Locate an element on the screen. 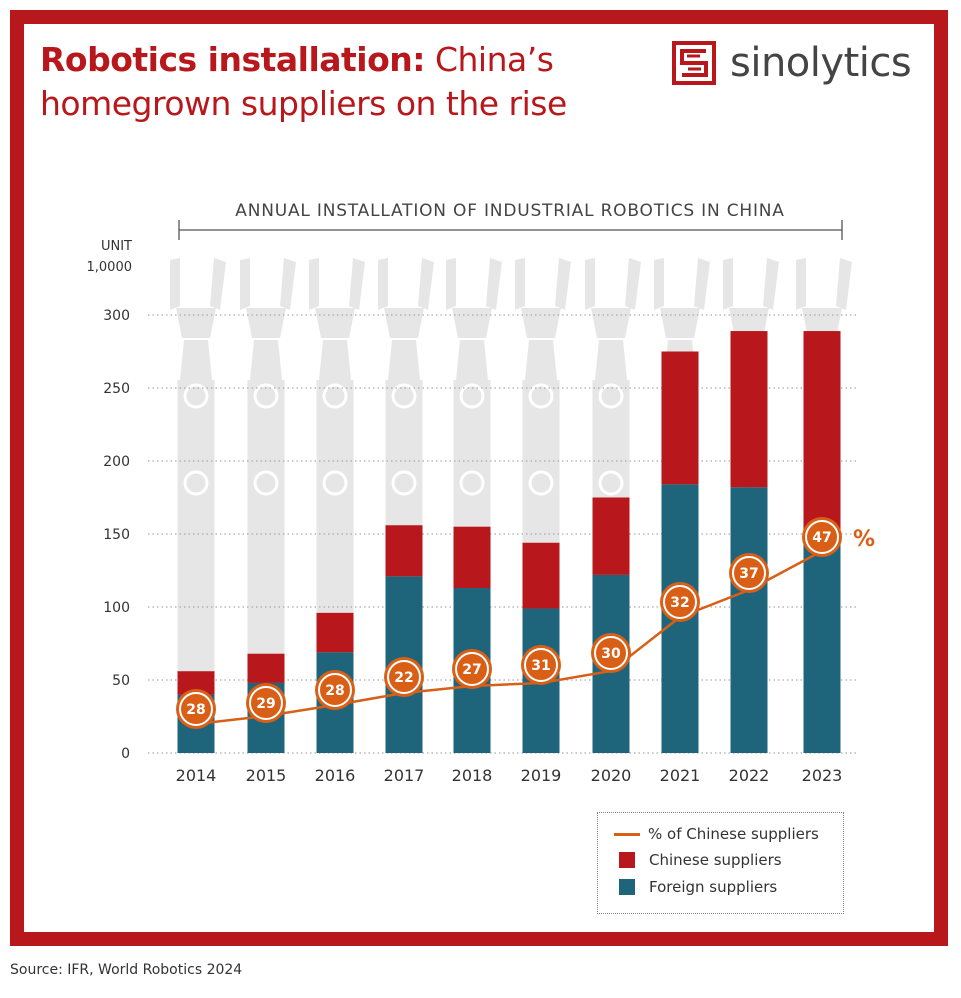 This screenshot has width=961, height=998. bar-chinese-2020 is located at coordinates (611, 536).